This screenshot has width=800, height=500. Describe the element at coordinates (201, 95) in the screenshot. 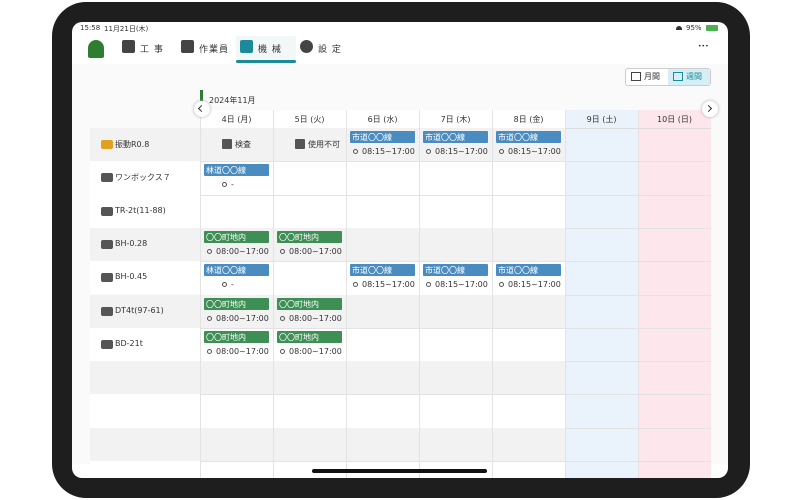

I see `month-marker` at that location.